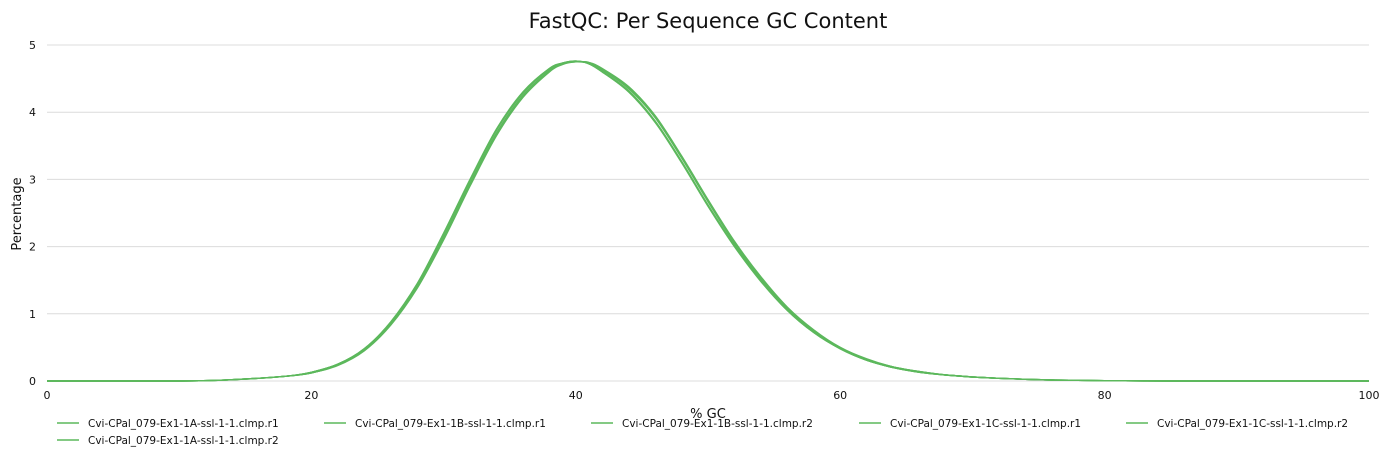  What do you see at coordinates (708, 21) in the screenshot?
I see `chart-title: FastQC: Per Sequence GC Content` at bounding box center [708, 21].